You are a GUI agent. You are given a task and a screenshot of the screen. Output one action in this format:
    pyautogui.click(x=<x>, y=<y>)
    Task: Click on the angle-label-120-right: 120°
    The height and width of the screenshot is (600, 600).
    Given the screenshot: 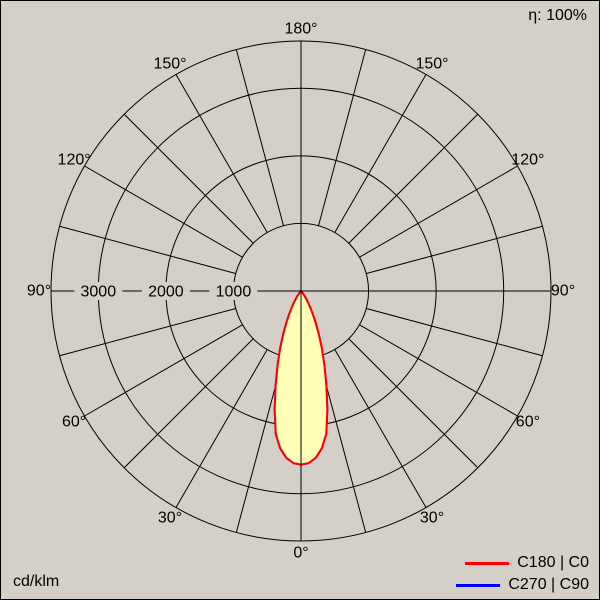 What is the action you would take?
    pyautogui.click(x=527, y=160)
    